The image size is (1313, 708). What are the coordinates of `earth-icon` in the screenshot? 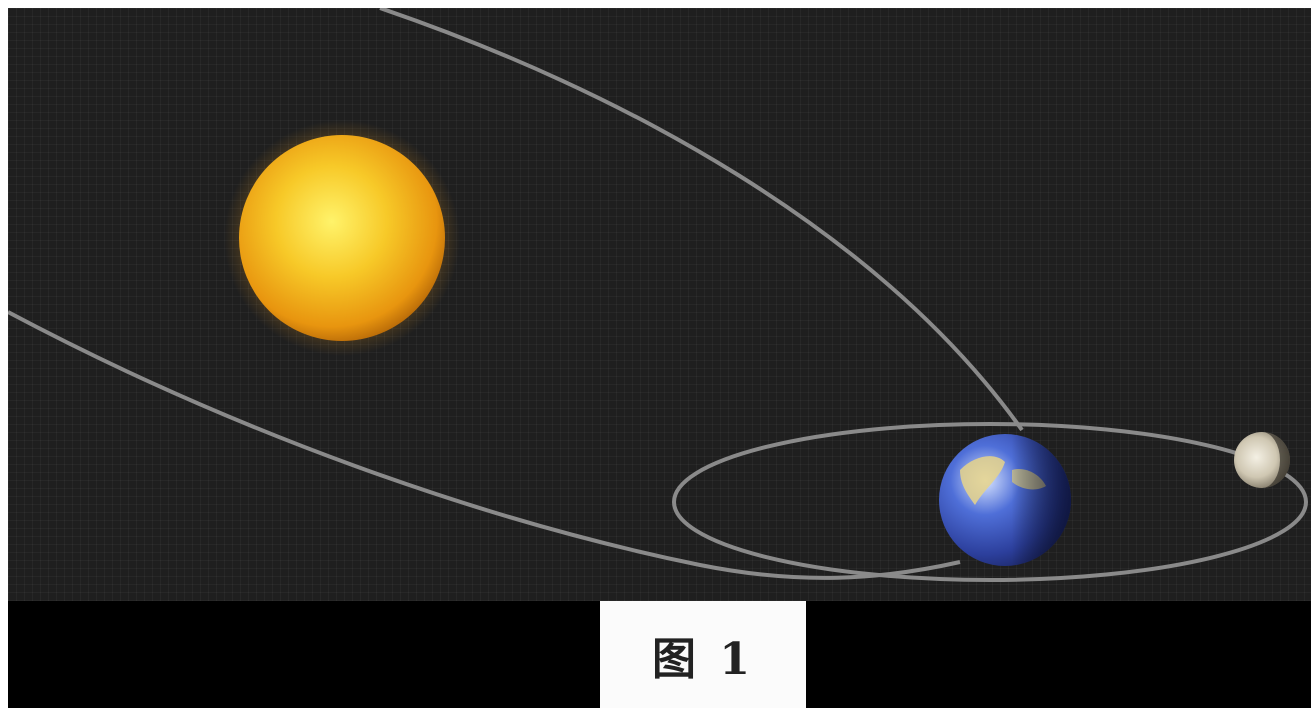 It's located at (1005, 500).